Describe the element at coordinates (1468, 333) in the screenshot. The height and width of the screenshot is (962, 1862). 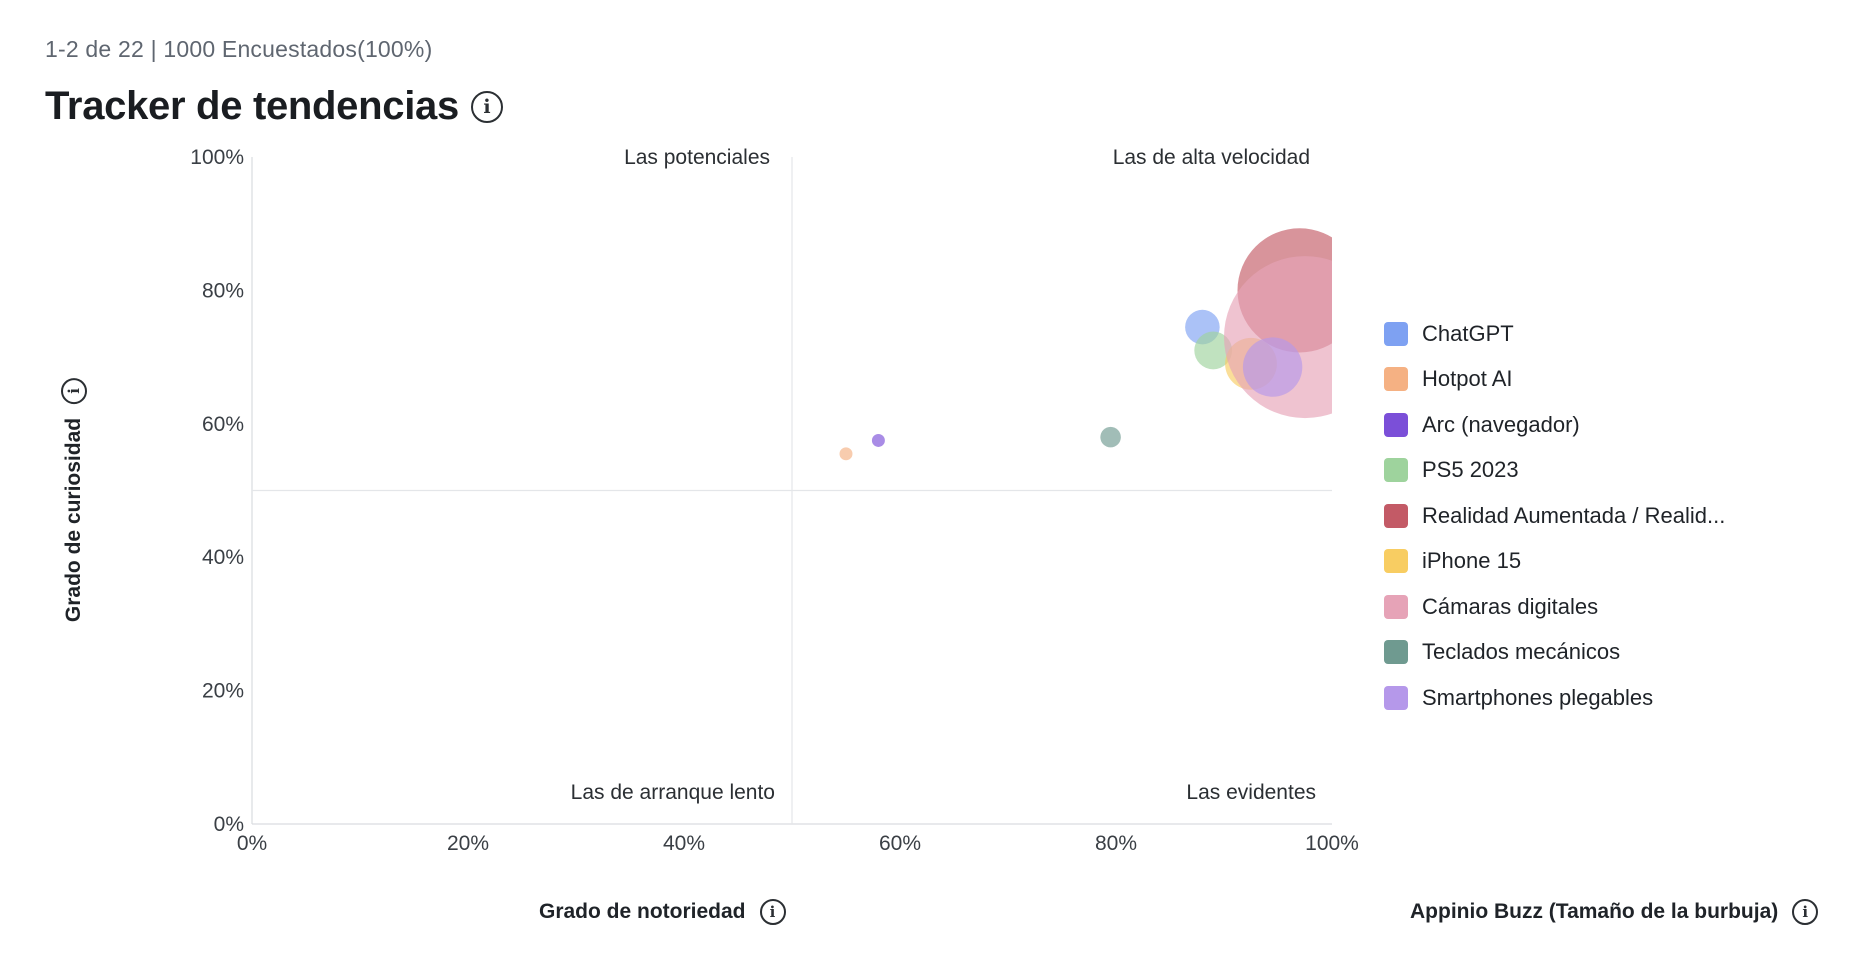
I see `legend-label: ChatGPT` at that location.